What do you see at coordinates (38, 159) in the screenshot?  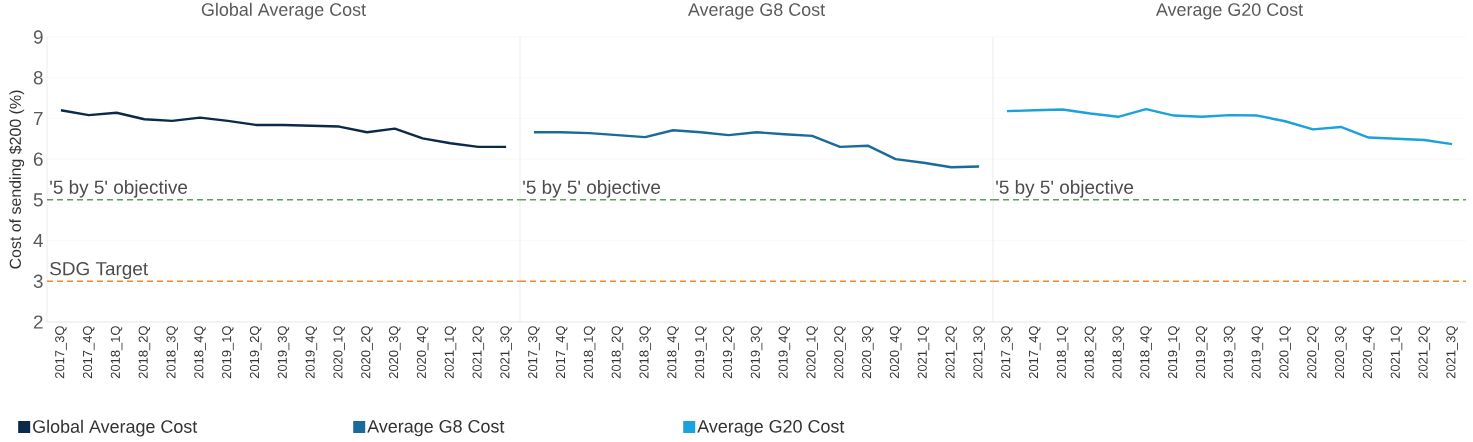 I see `y-tick-label: 6` at bounding box center [38, 159].